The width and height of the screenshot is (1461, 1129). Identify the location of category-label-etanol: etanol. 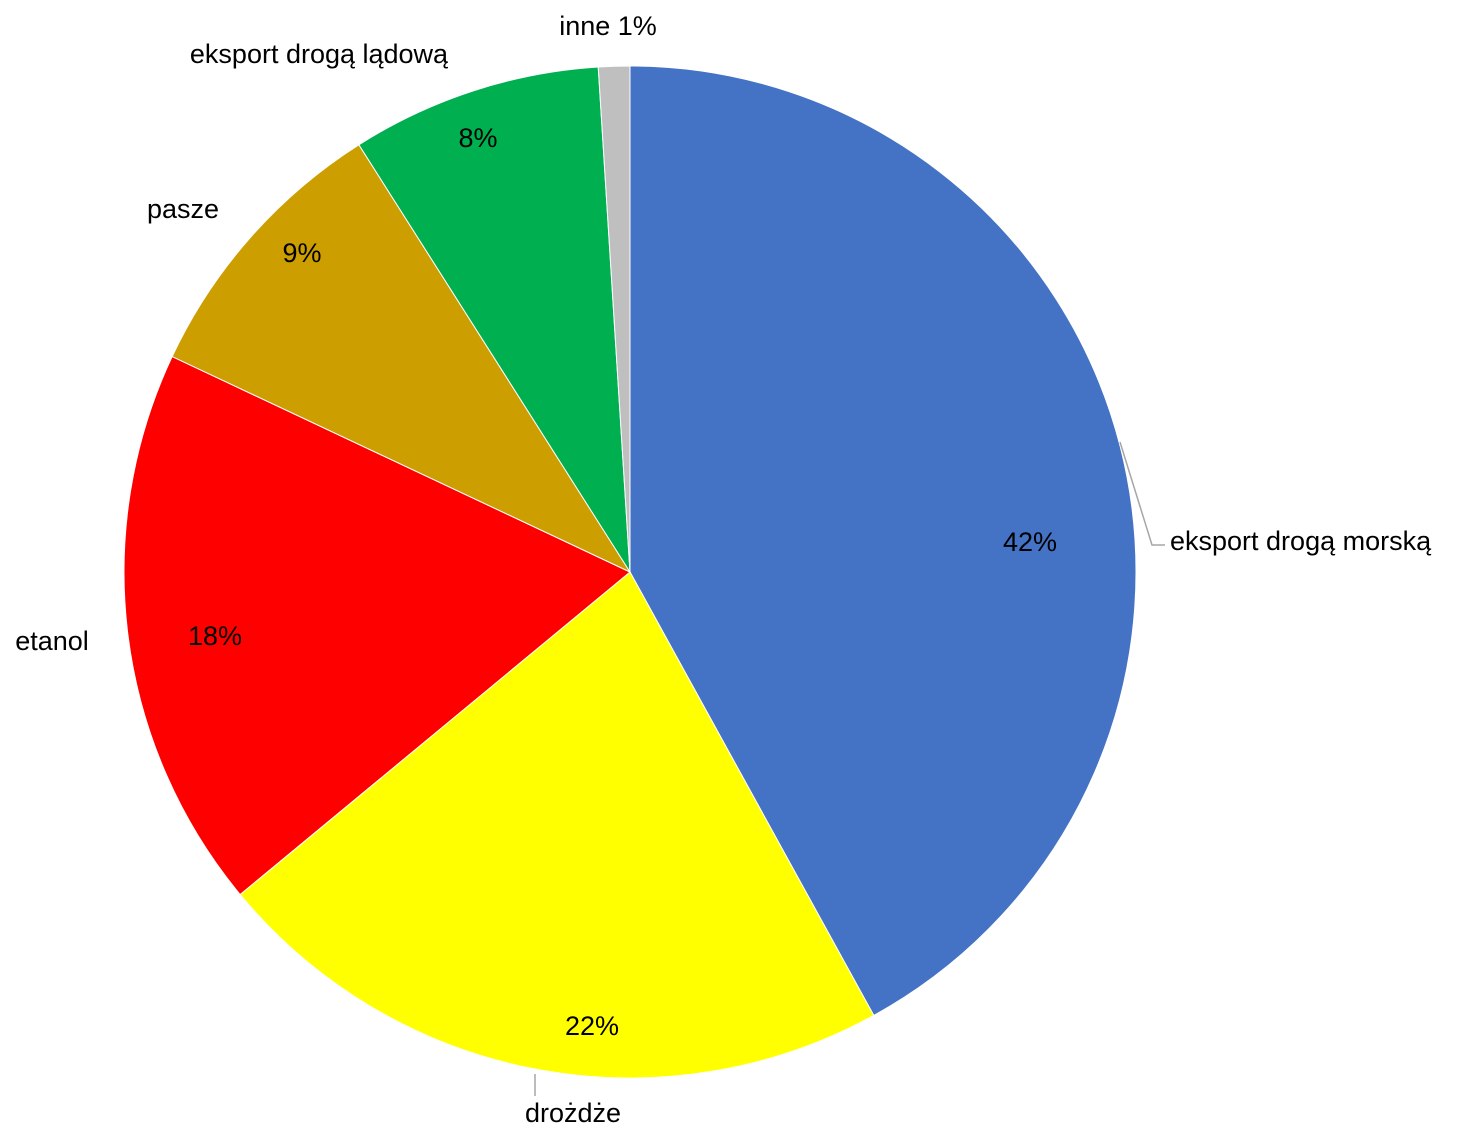
(52, 641).